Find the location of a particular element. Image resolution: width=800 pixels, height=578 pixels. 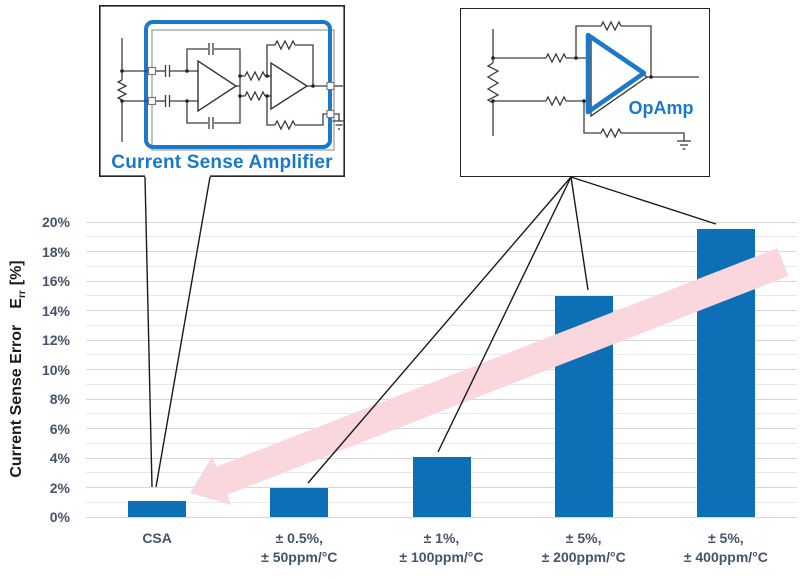

terminal-pins is located at coordinates (241, 92).